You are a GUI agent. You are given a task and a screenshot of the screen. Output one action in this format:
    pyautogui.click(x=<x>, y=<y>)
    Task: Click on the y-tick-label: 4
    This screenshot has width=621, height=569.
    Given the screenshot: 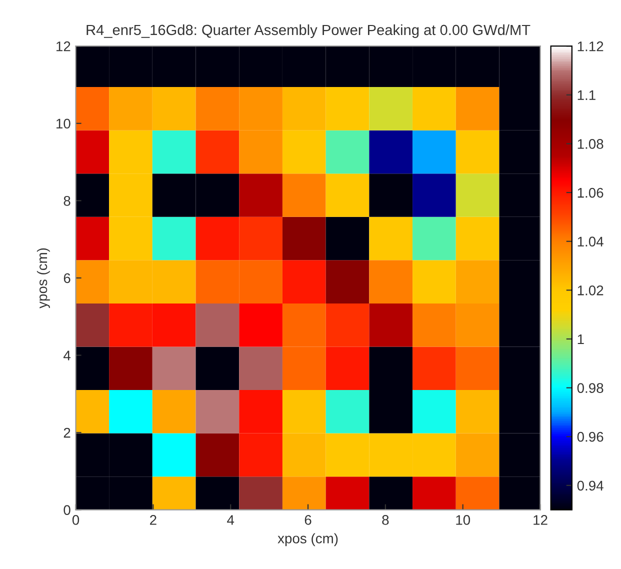 What is the action you would take?
    pyautogui.click(x=66, y=355)
    